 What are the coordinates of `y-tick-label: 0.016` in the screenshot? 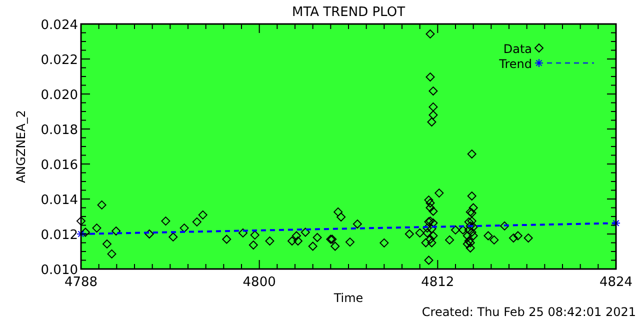 It's located at (59, 165).